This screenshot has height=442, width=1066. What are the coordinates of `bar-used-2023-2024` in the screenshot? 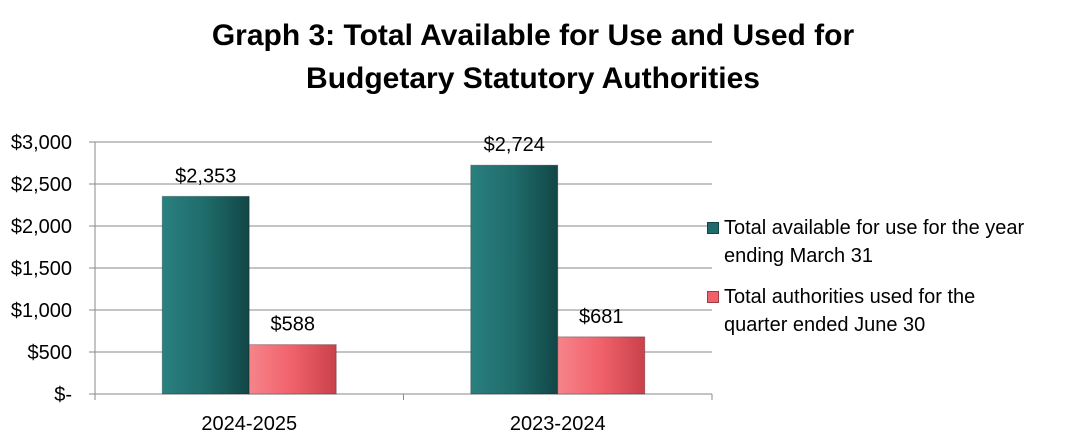 It's located at (601, 365).